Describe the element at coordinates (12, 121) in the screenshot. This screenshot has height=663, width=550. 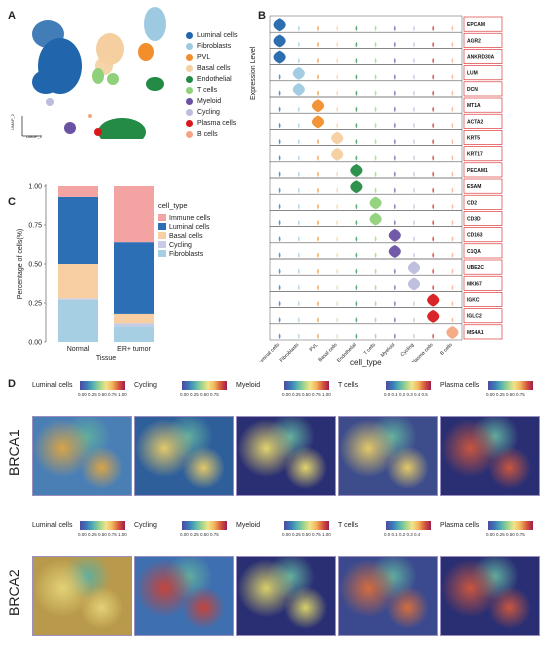
I see `umap-ylabel: UMAP_2` at that location.